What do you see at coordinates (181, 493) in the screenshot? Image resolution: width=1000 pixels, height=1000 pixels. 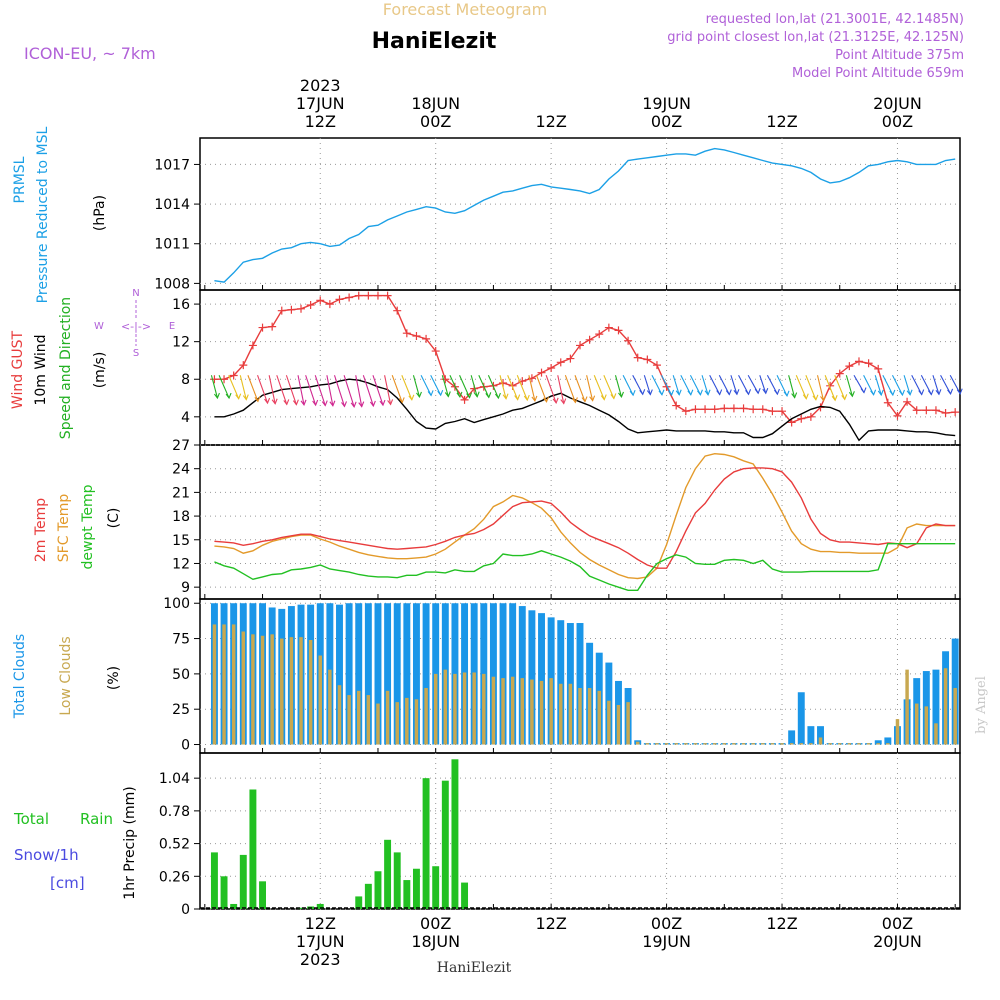 I see `ytick-label-temp: 21` at bounding box center [181, 493].